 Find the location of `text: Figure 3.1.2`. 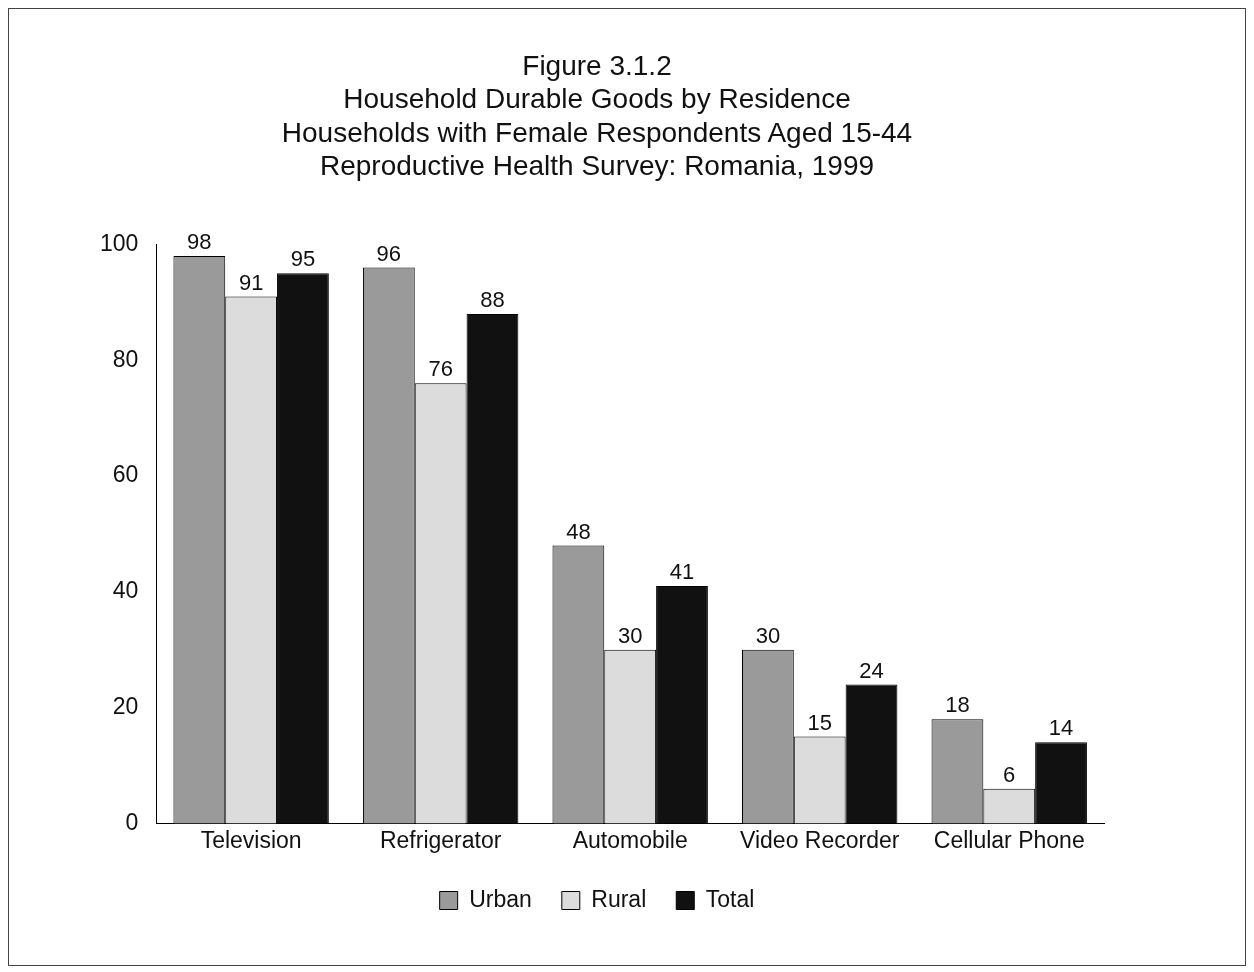

text: Figure 3.1.2 is located at coordinates (597, 65).